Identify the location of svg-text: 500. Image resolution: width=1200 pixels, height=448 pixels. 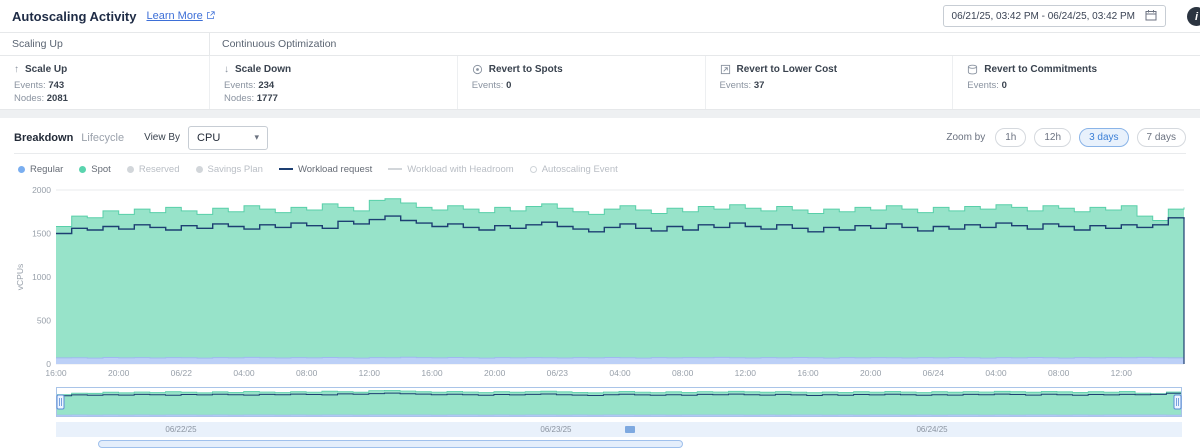
(44, 321).